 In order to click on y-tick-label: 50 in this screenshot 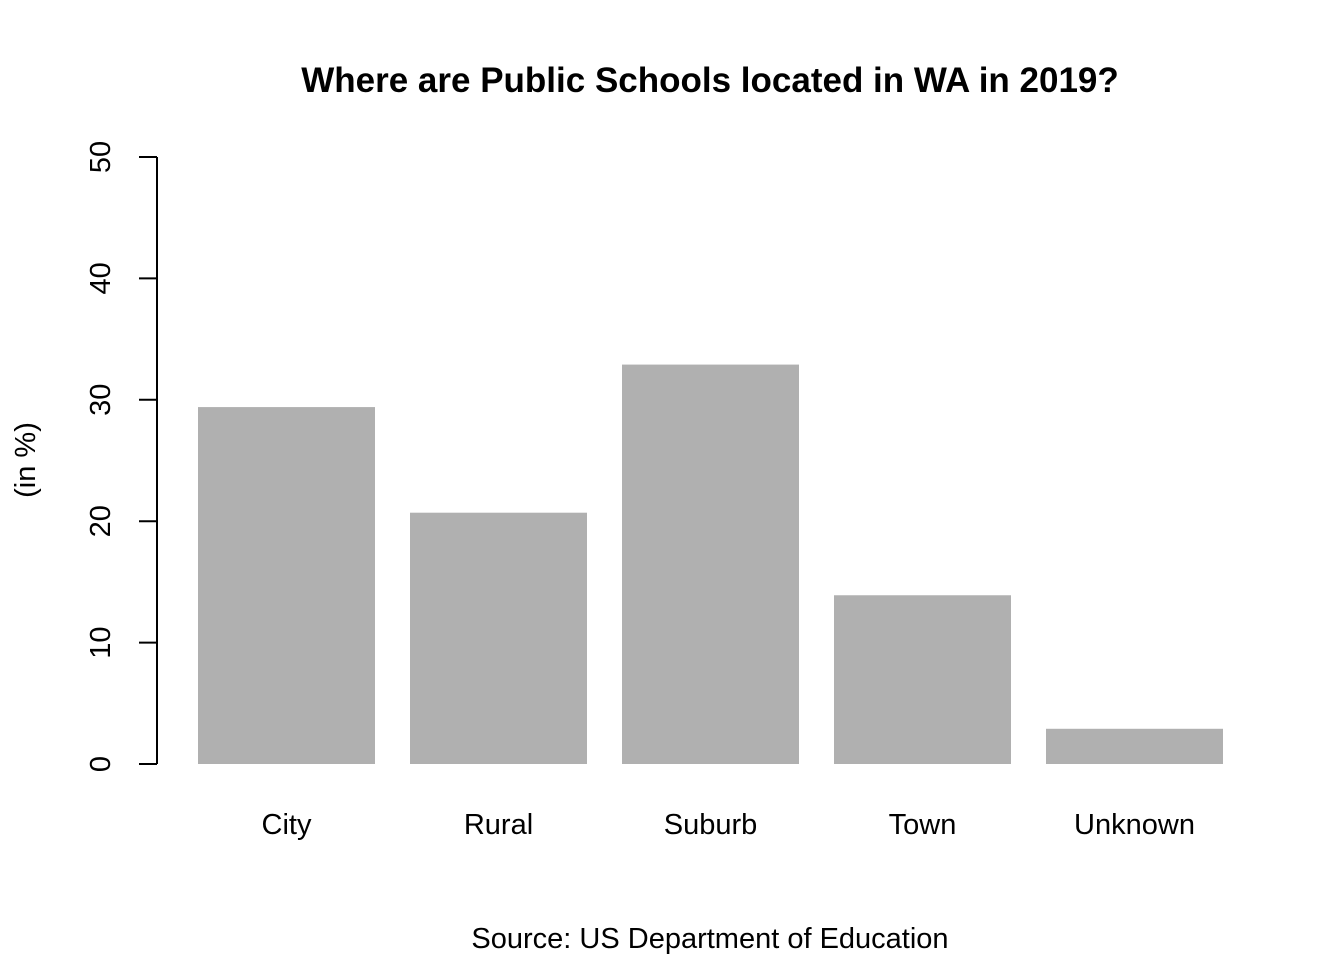, I will do `click(101, 157)`.